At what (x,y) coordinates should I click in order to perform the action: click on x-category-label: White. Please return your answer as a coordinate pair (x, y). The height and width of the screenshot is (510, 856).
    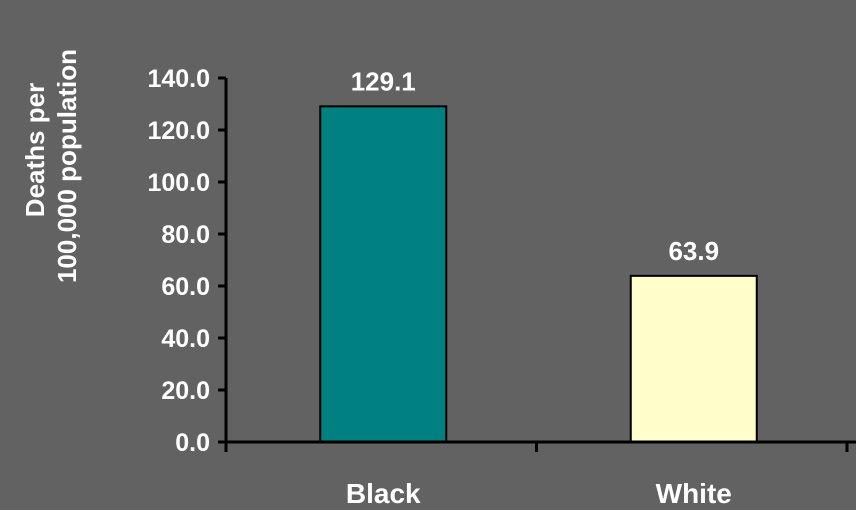
    Looking at the image, I should click on (694, 493).